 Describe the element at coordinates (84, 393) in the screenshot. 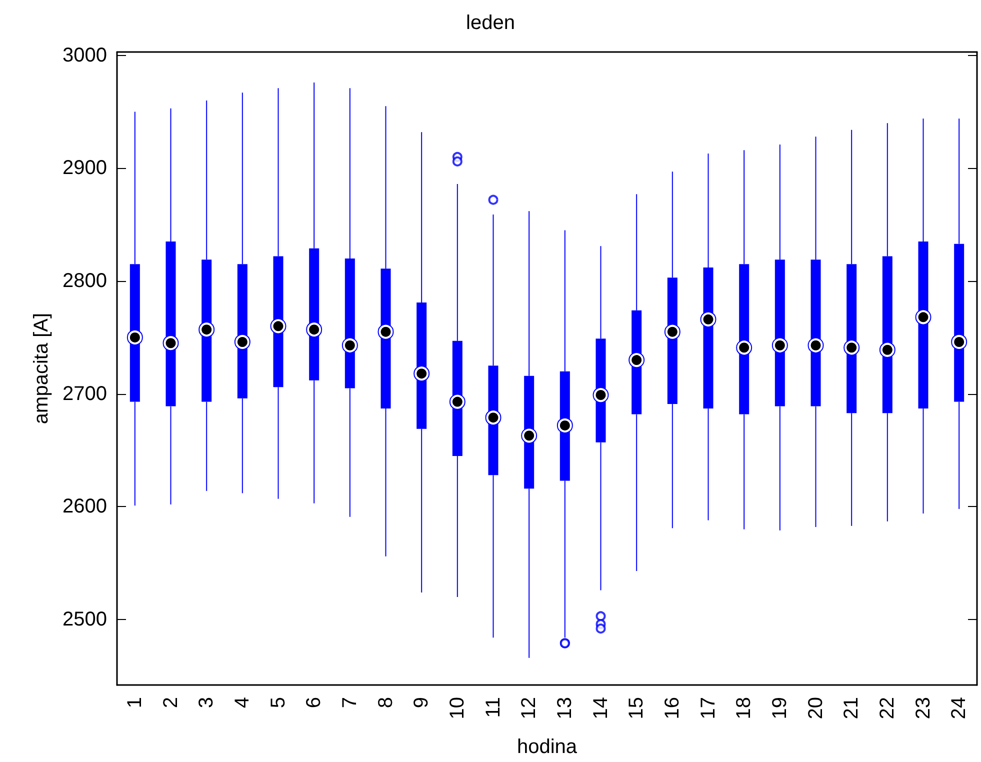

I see `y-tick-label: 2700` at that location.